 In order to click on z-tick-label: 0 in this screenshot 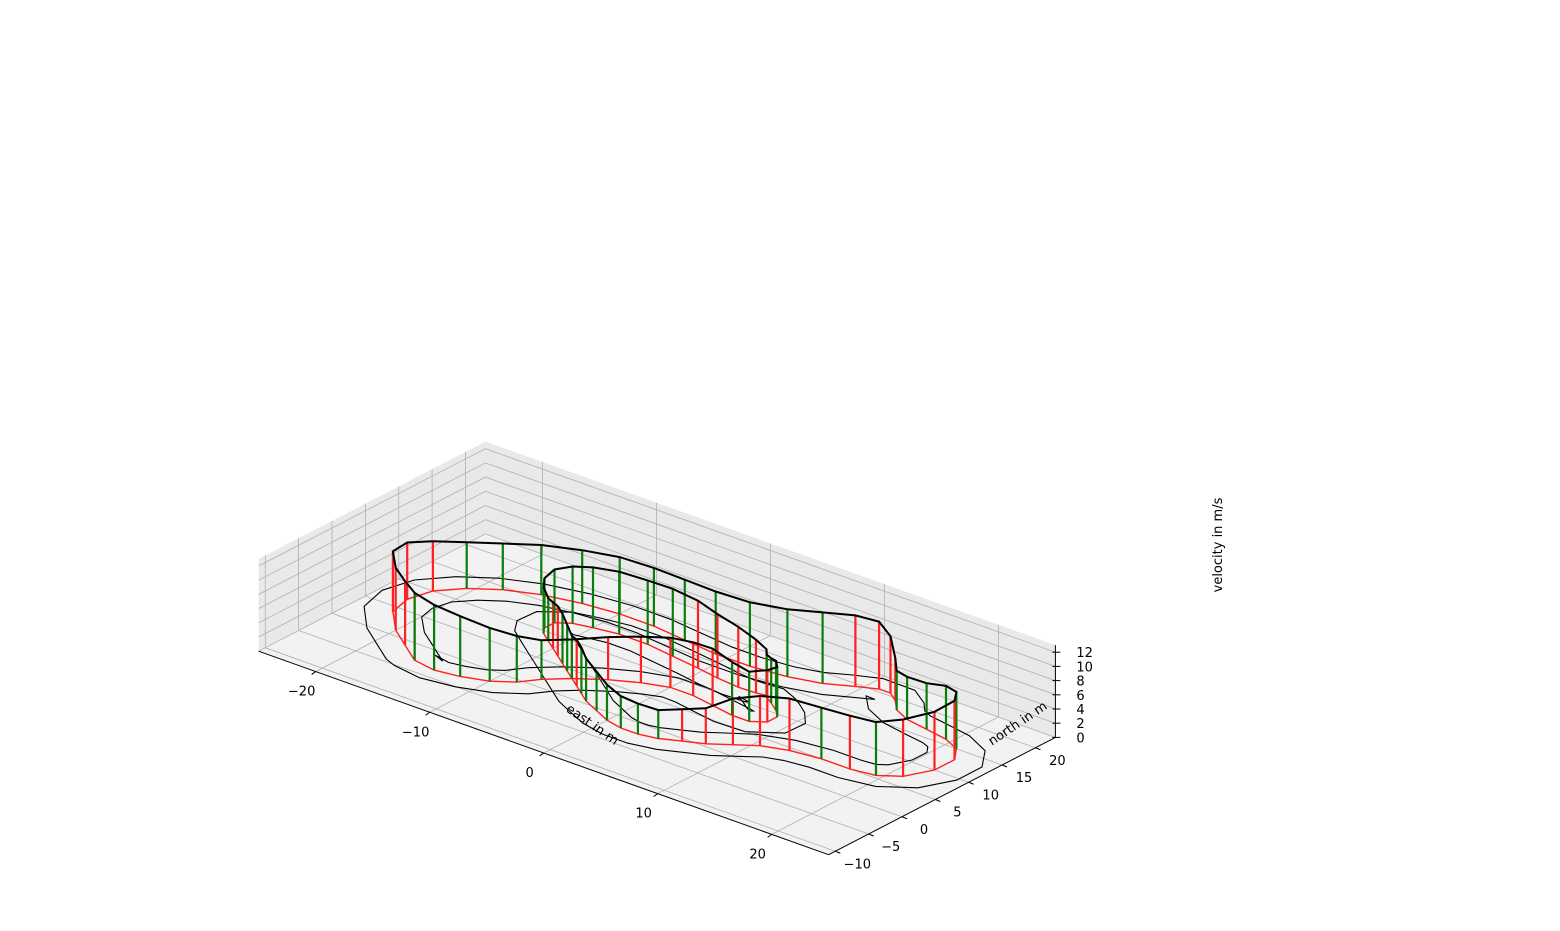, I will do `click(1080, 738)`.